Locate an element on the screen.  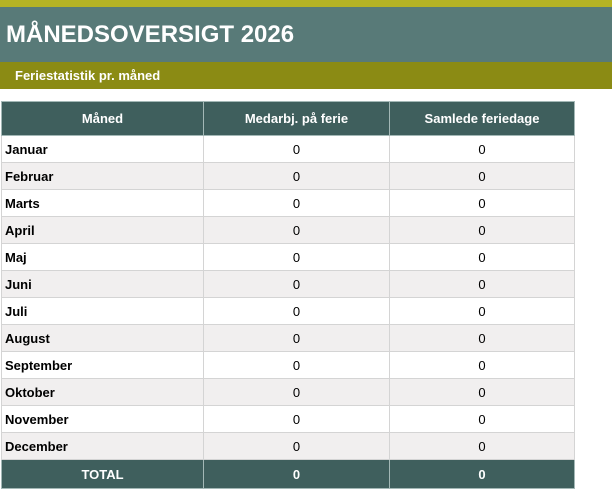
month-cell: Juli is located at coordinates (102, 311).